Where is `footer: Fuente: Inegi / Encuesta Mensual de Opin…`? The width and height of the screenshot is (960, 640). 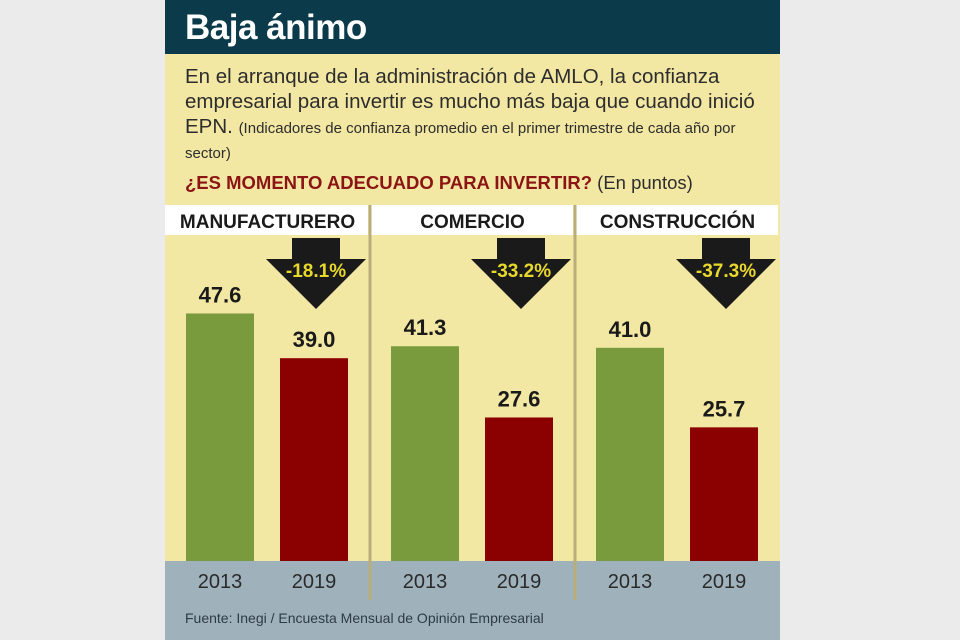
footer: Fuente: Inegi / Encuesta Mensual de Opin… is located at coordinates (472, 620).